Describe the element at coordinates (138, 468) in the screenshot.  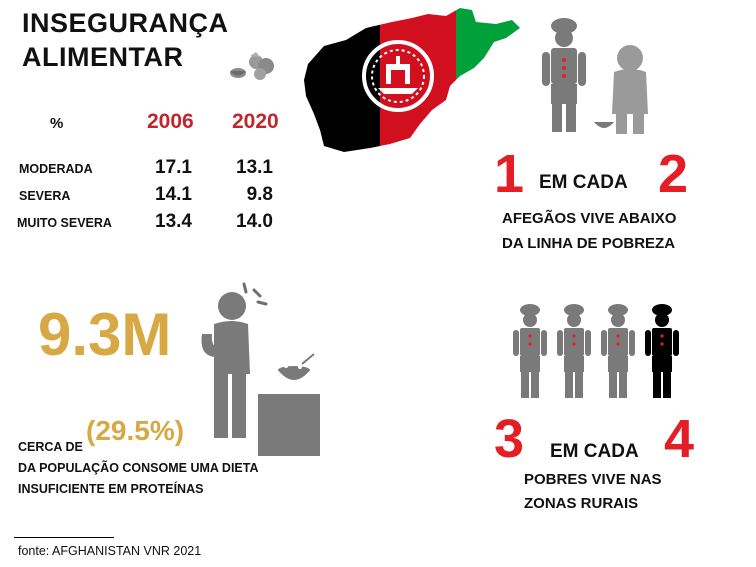
I see `protein-text-line1: DA POPULAÇÃO CONSOME UMA DIETA` at that location.